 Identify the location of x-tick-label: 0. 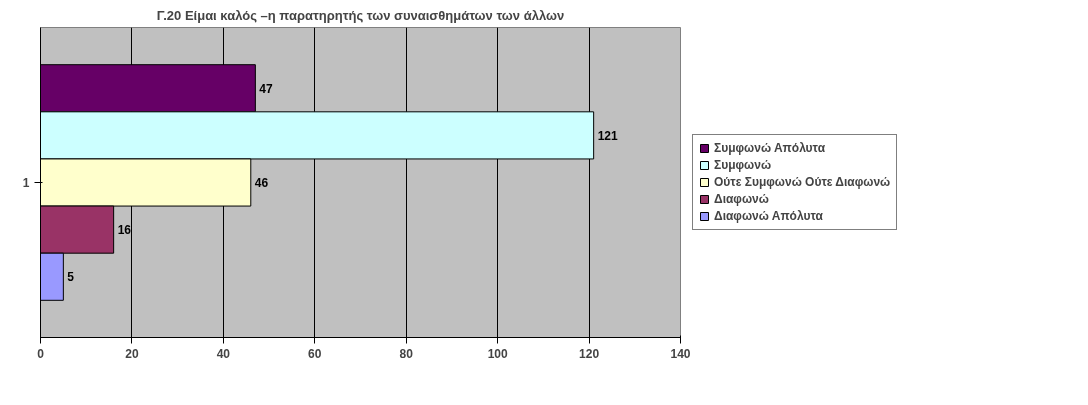
(41, 353).